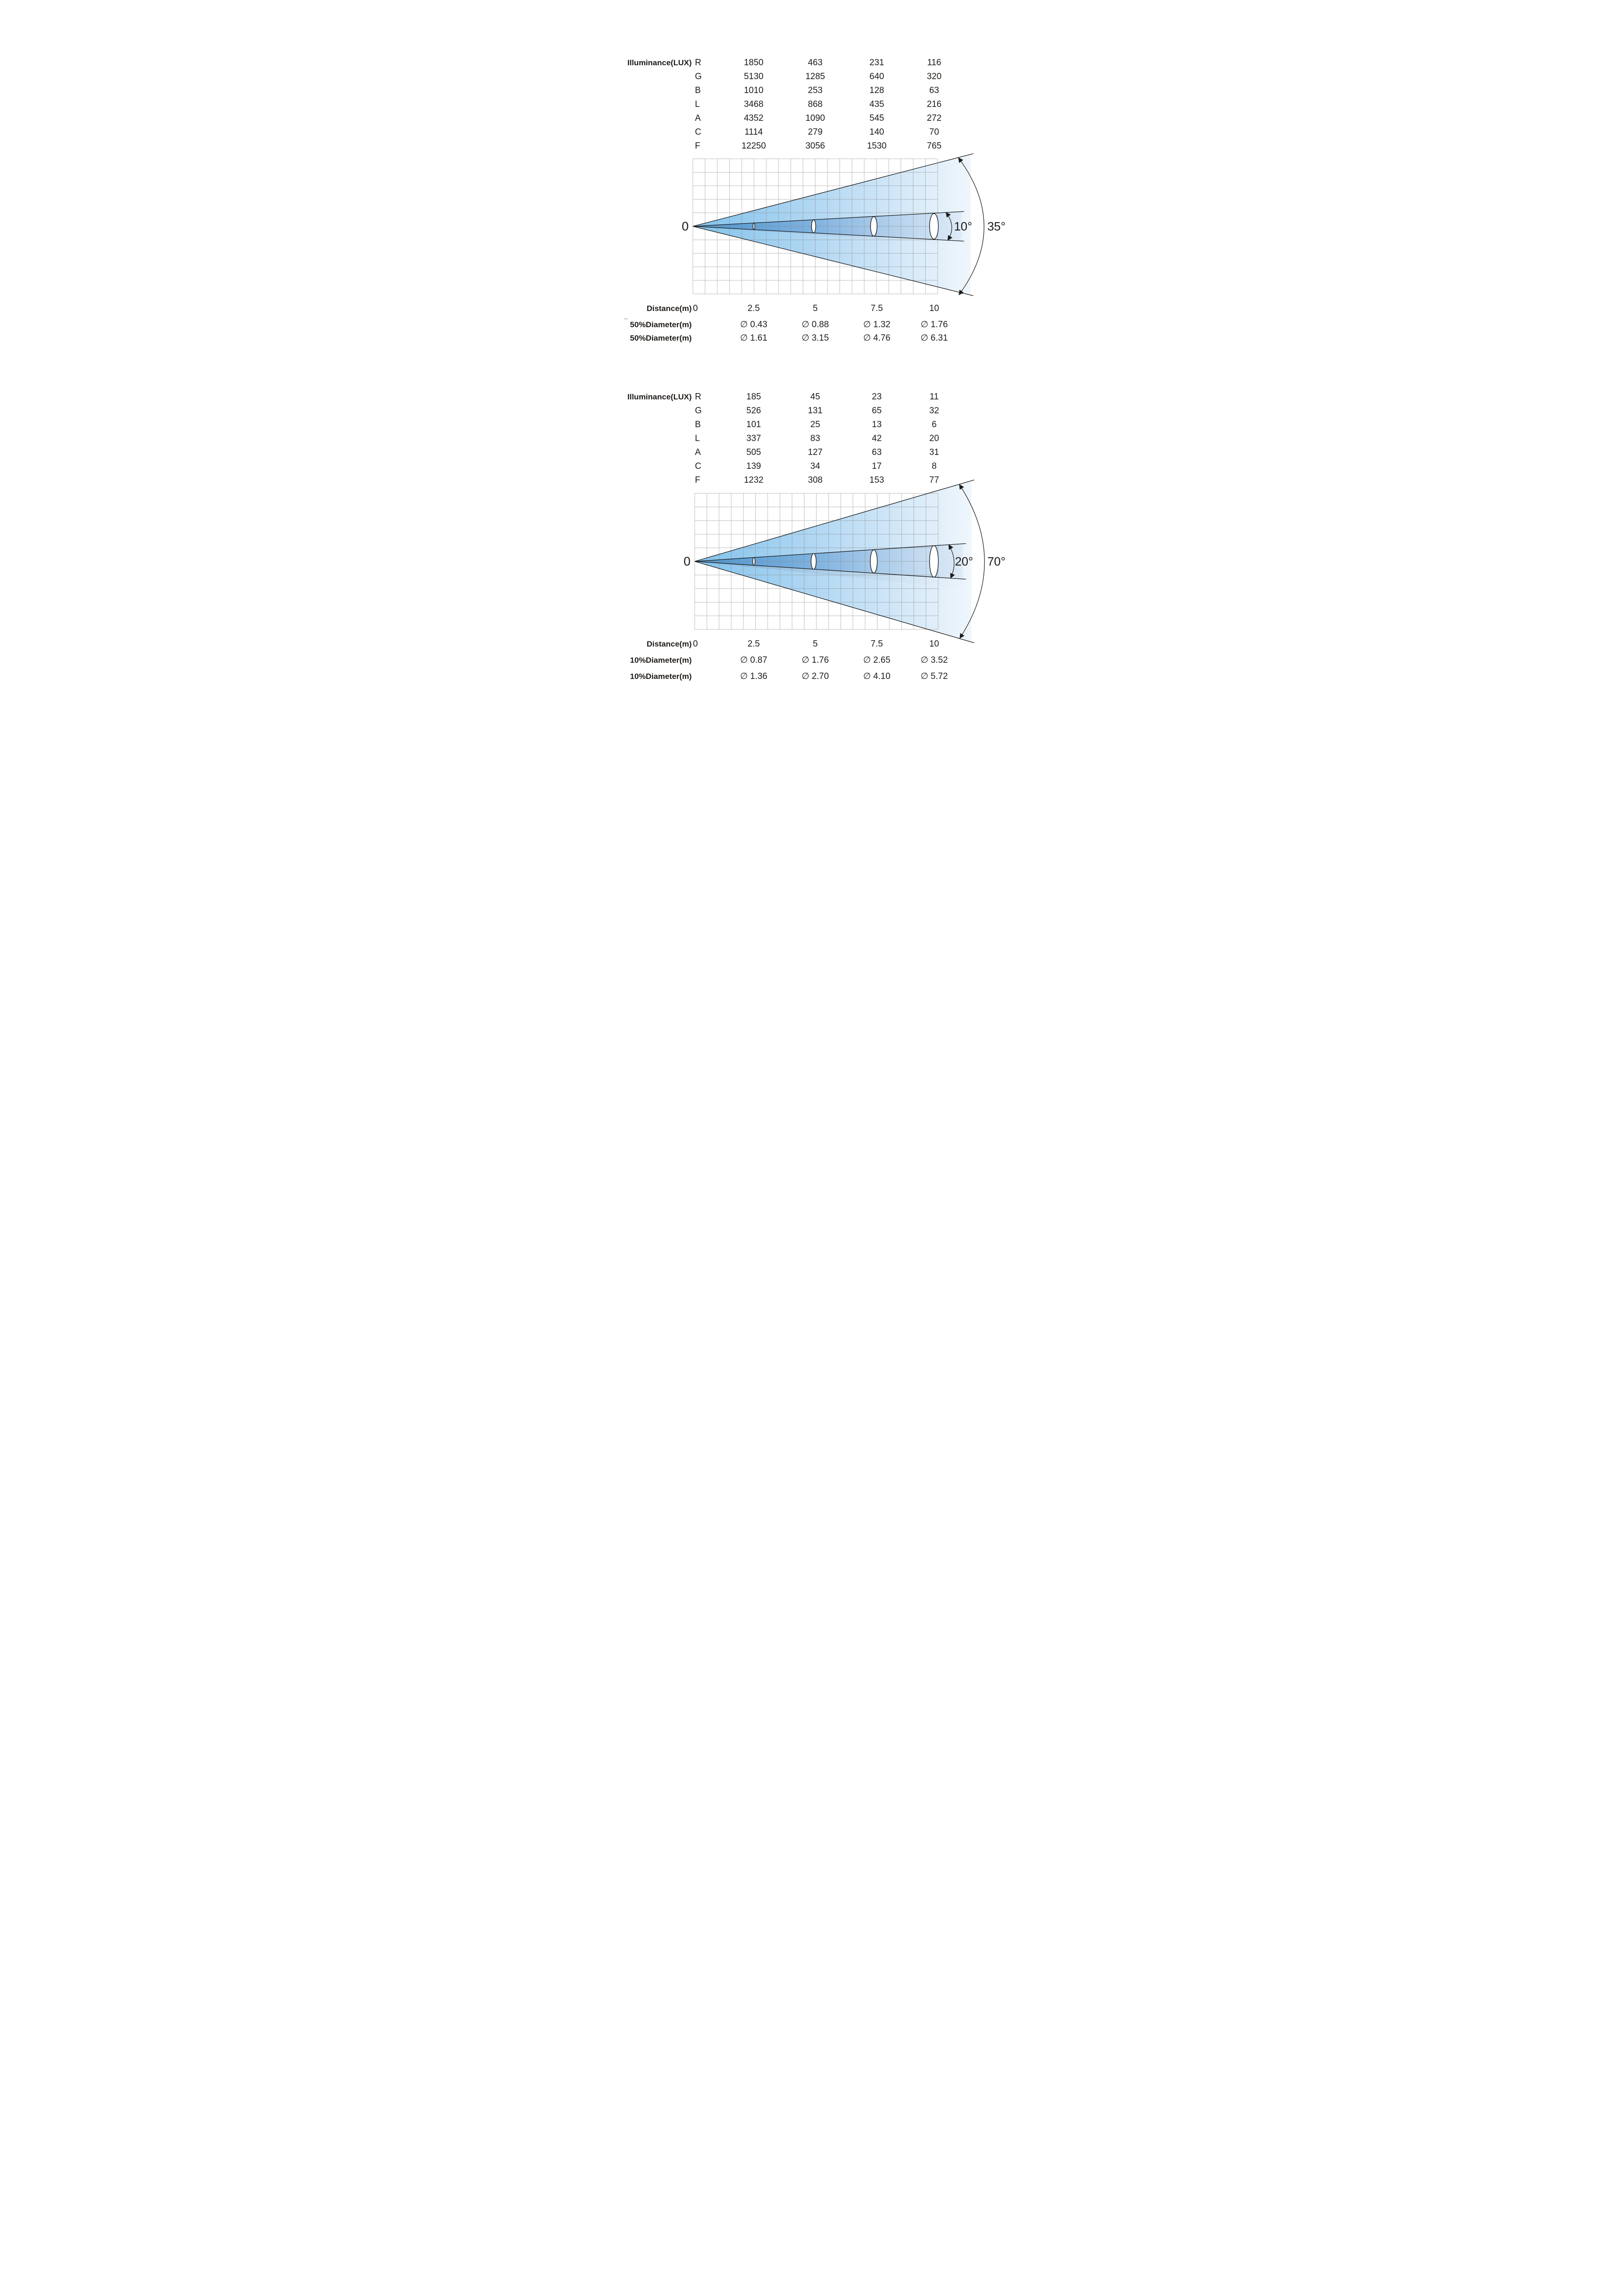 This screenshot has width=1624, height=2296. Describe the element at coordinates (815, 397) in the screenshot. I see `value-cell: 45` at that location.